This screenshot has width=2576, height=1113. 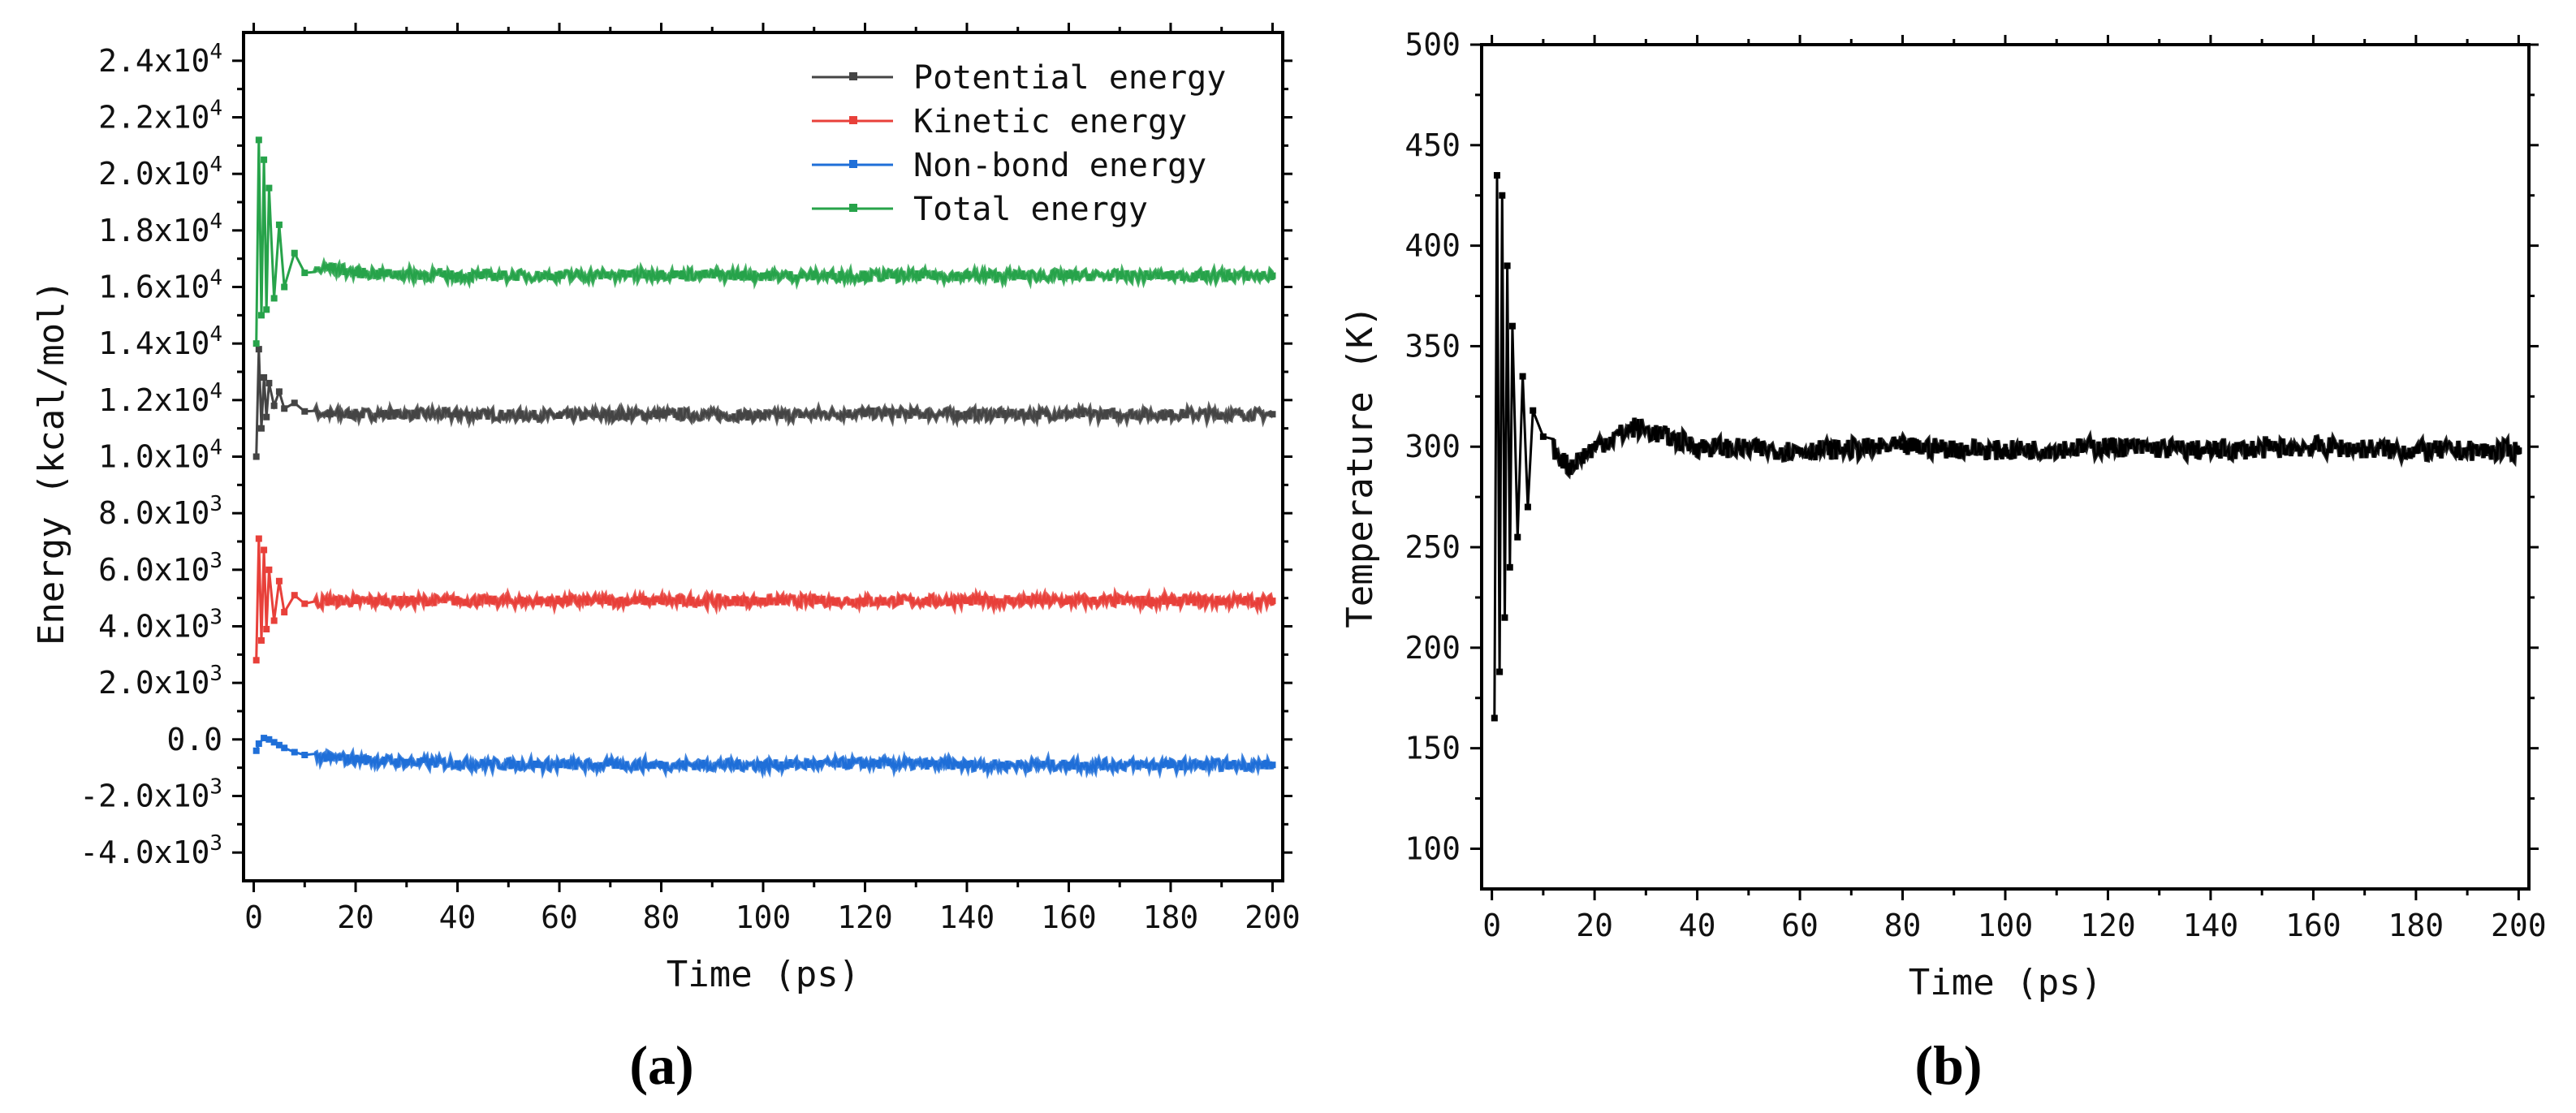 I want to click on series-line-potential-energy, so click(x=764, y=403).